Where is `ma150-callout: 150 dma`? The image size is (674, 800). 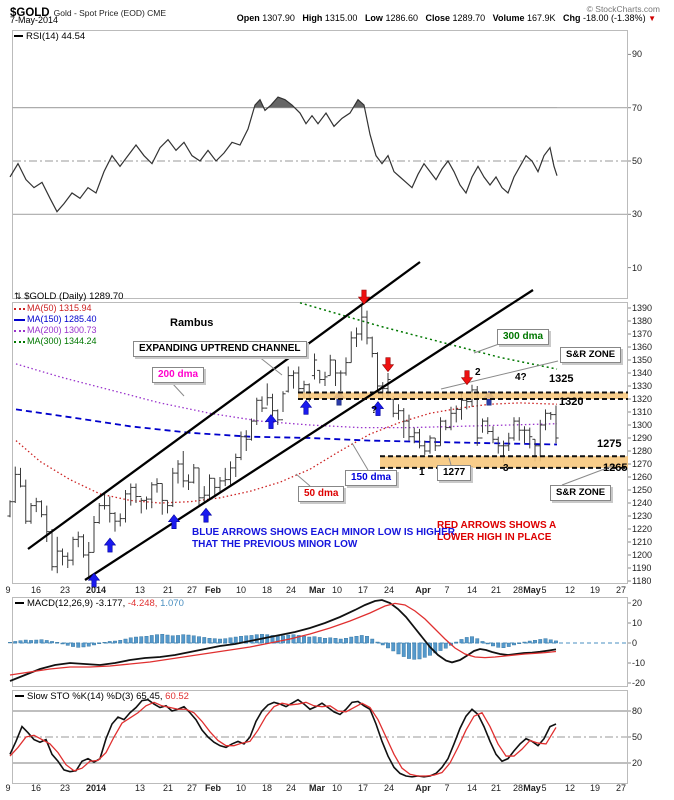 ma150-callout: 150 dma is located at coordinates (371, 478).